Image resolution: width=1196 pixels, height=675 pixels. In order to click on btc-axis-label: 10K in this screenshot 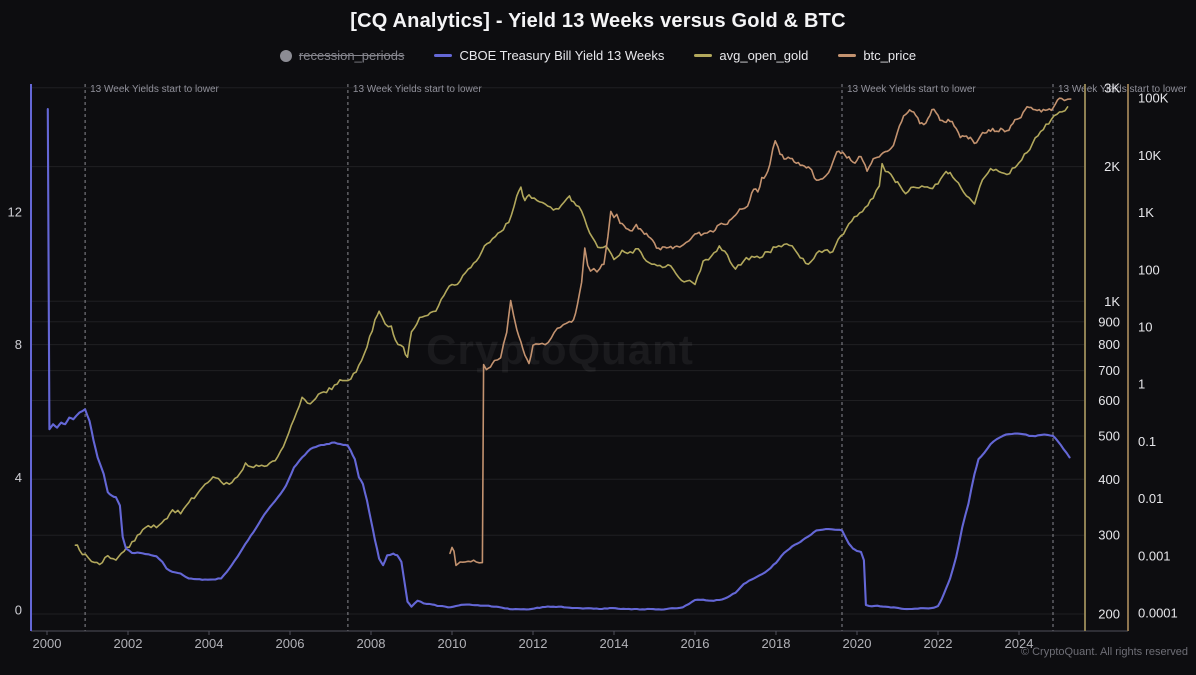, I will do `click(1149, 155)`.